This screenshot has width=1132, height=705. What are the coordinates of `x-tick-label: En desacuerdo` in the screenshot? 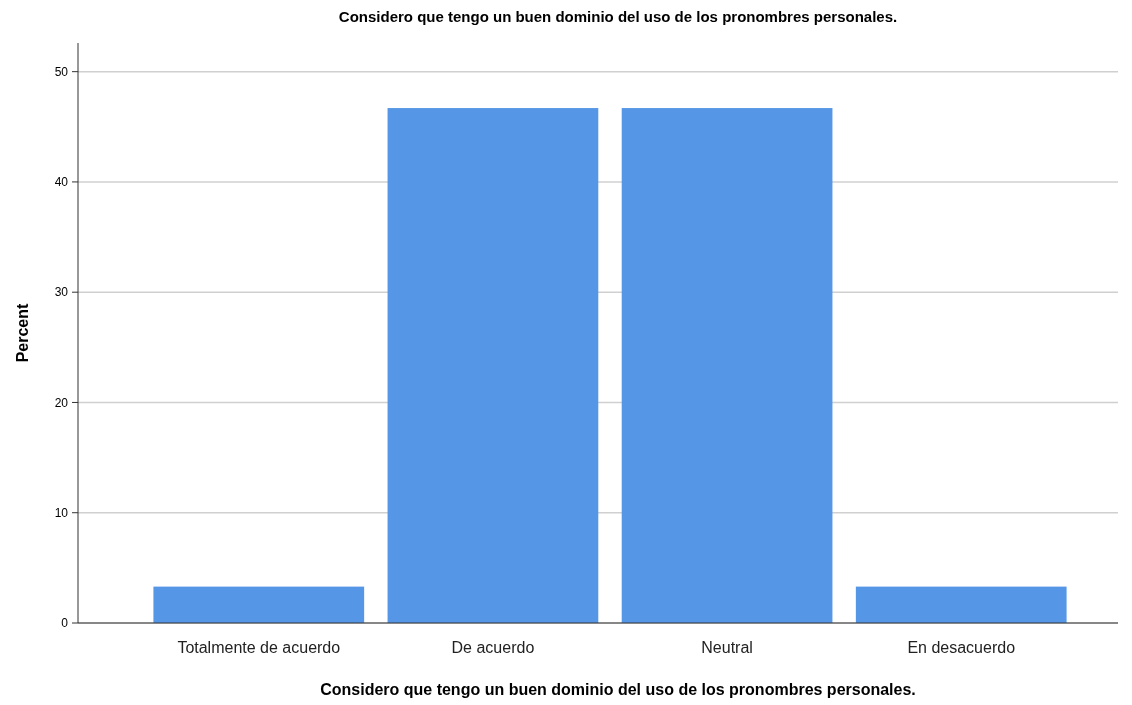 It's located at (961, 647).